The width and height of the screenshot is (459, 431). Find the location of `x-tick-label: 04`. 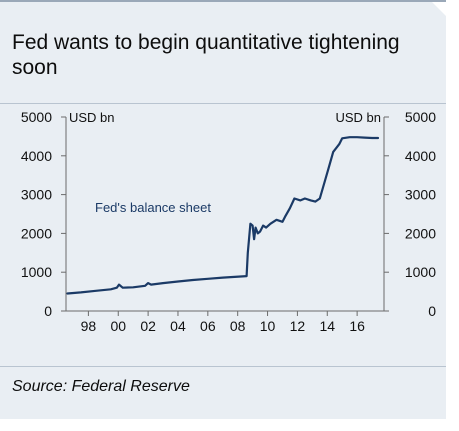

x-tick-label: 04 is located at coordinates (178, 326).